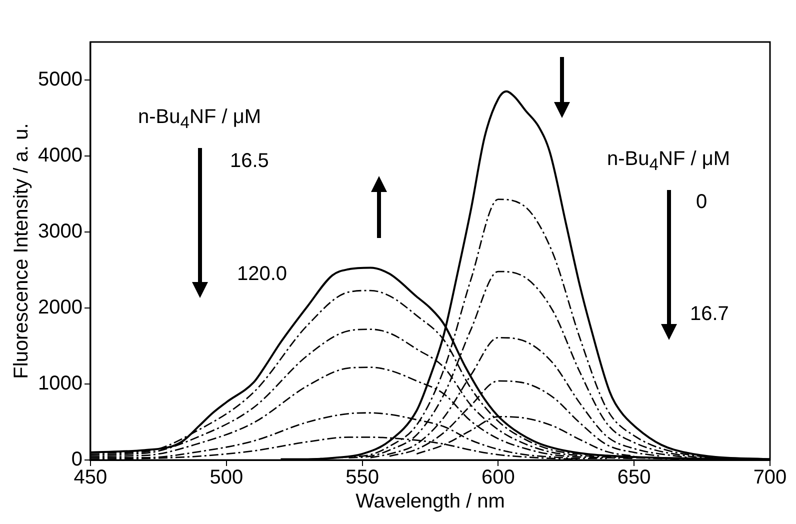 Image resolution: width=796 pixels, height=524 pixels. What do you see at coordinates (770, 477) in the screenshot?
I see `x-tick-label: 700` at bounding box center [770, 477].